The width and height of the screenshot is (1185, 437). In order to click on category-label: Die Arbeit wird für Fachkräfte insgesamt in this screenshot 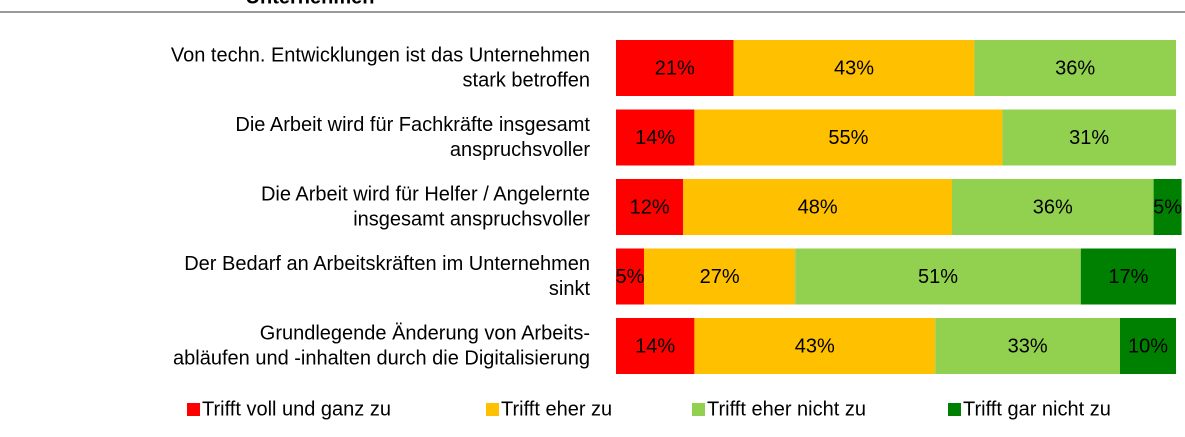, I will do `click(412, 125)`.